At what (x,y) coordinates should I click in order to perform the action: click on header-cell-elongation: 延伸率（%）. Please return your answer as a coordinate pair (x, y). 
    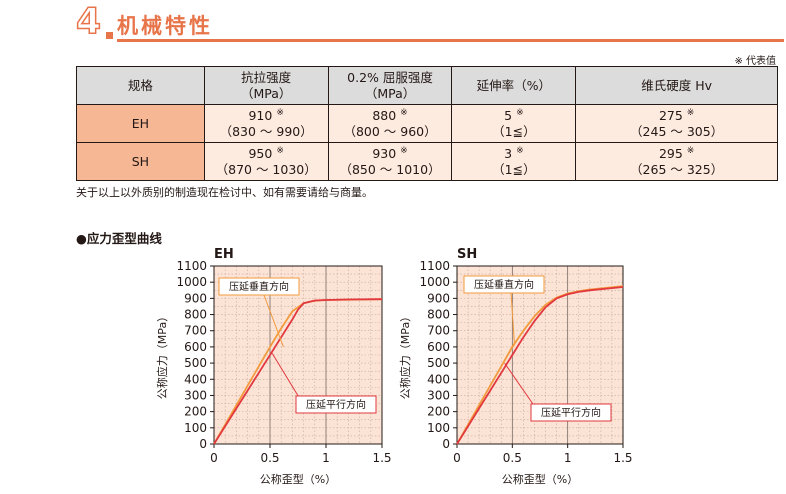
    Looking at the image, I should click on (514, 85).